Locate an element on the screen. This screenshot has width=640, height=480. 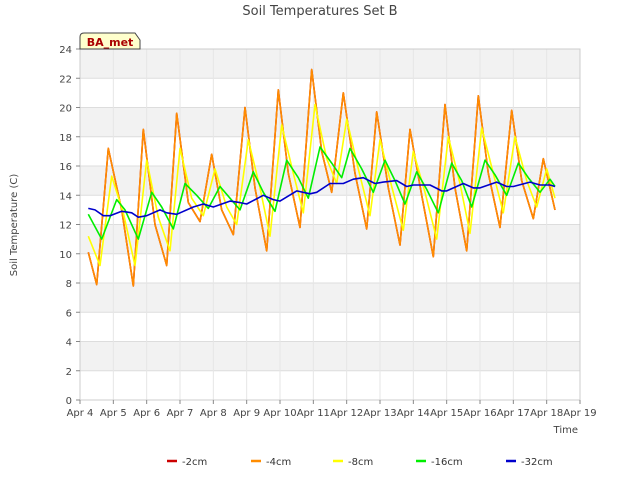
y-tick-label: 0 is located at coordinates (69, 401).